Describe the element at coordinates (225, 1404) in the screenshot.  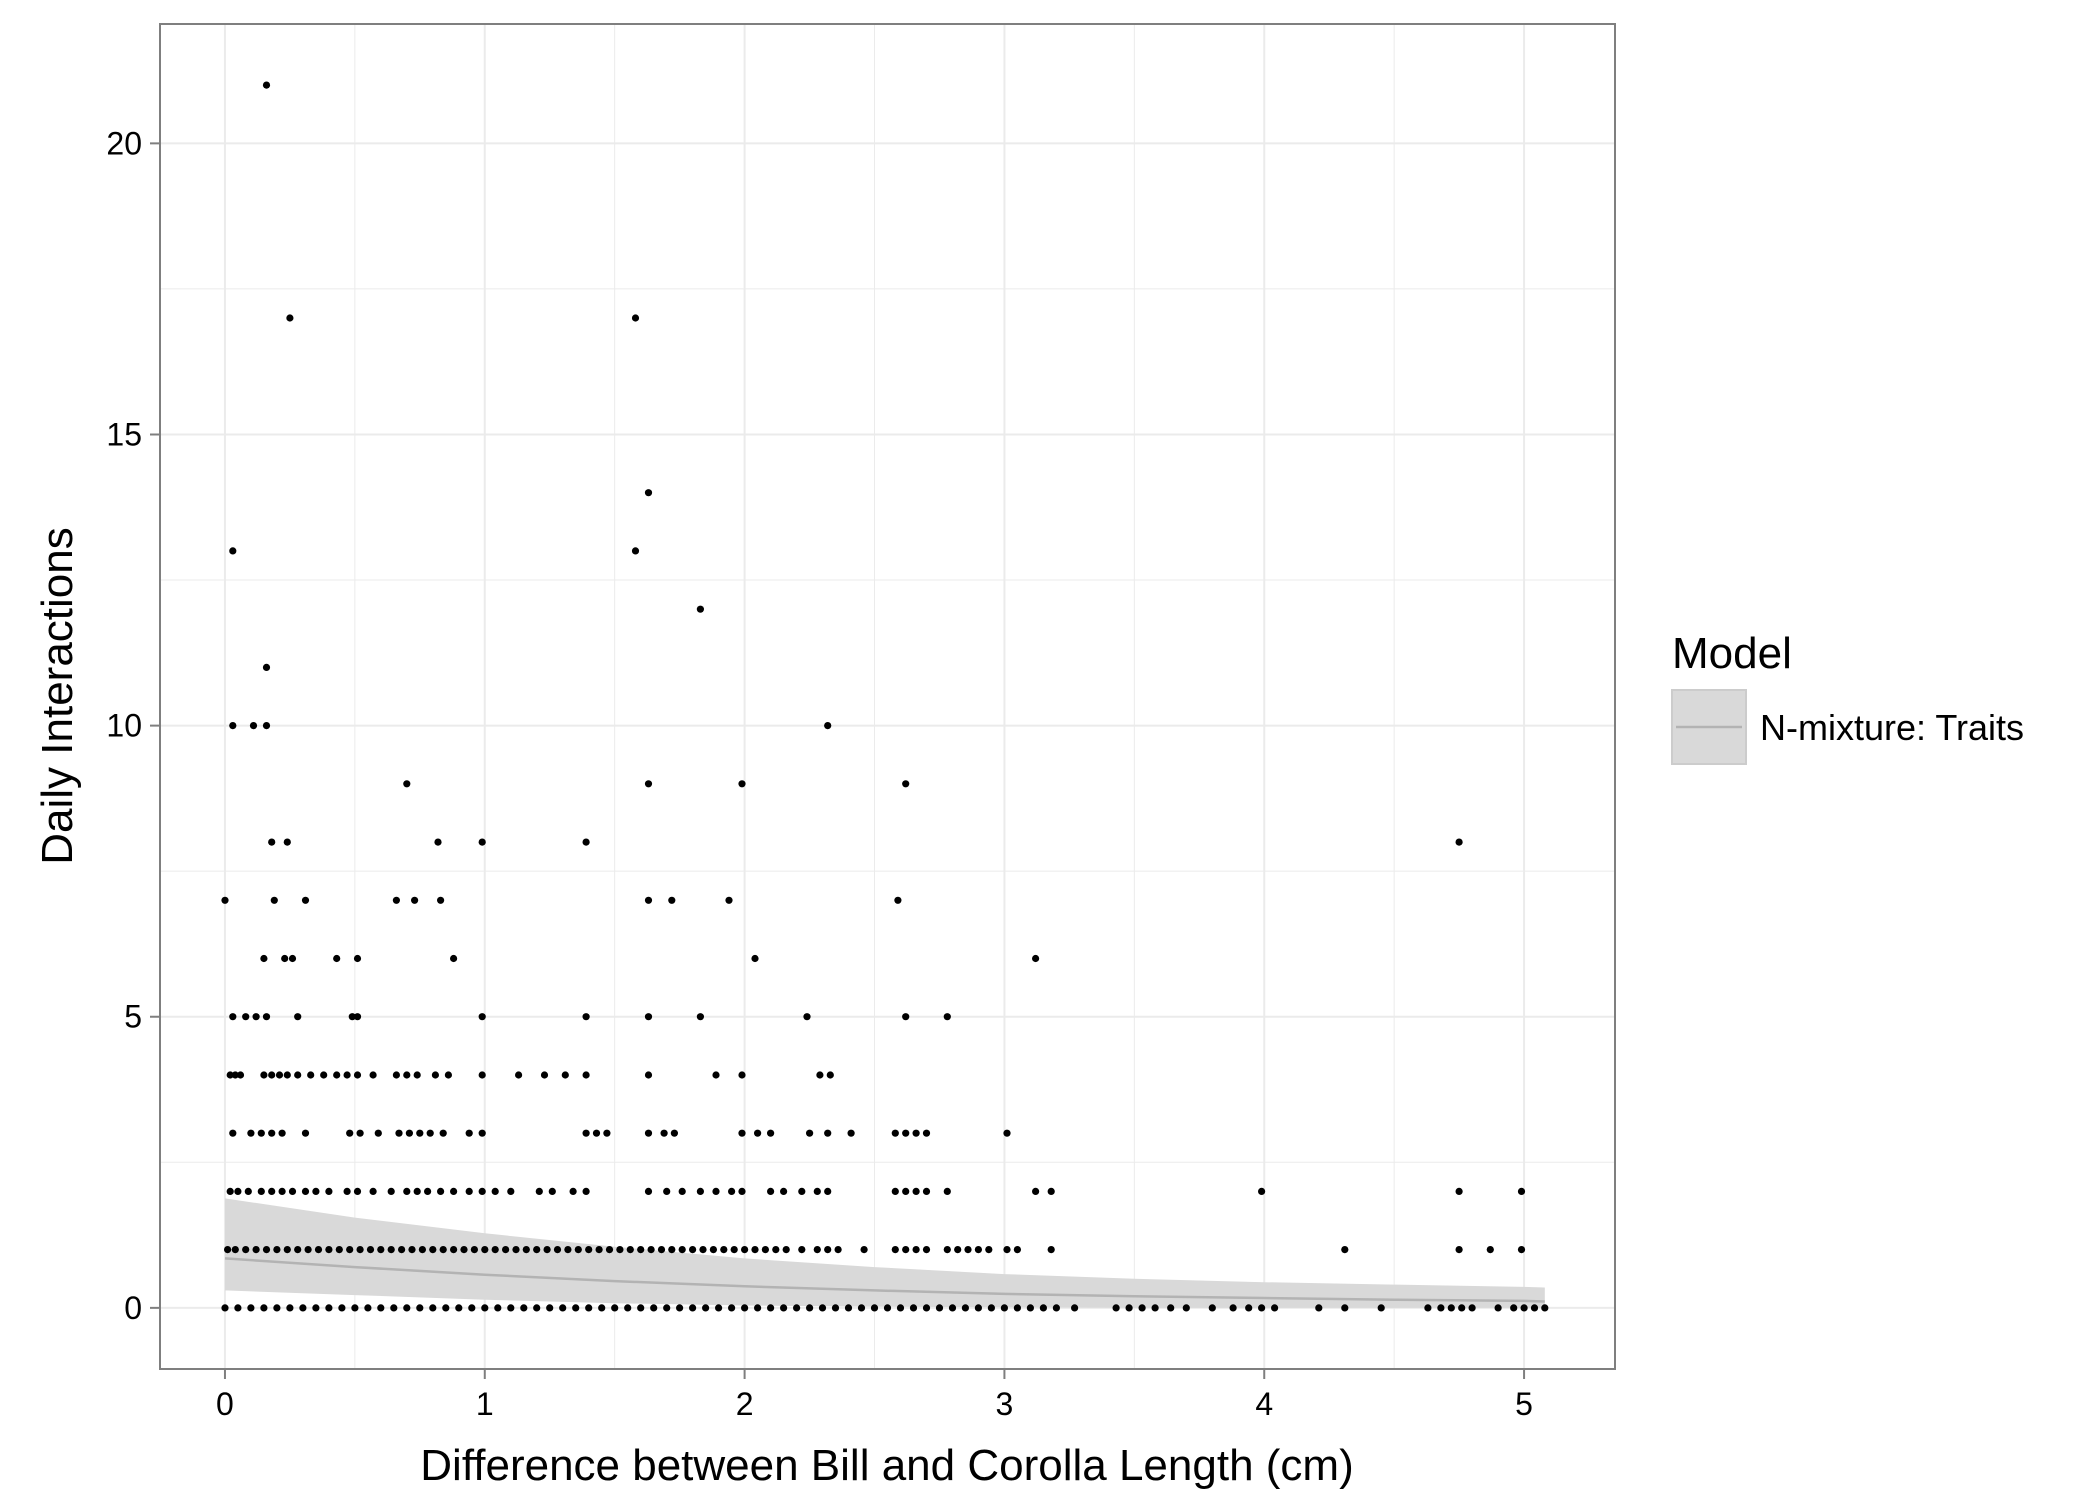
I see `x-tick-label: 0` at that location.